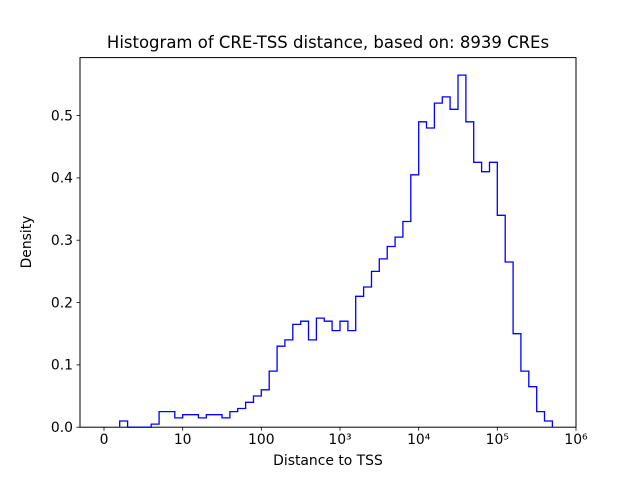  I want to click on y-tick-label: 0.2, so click(62, 303).